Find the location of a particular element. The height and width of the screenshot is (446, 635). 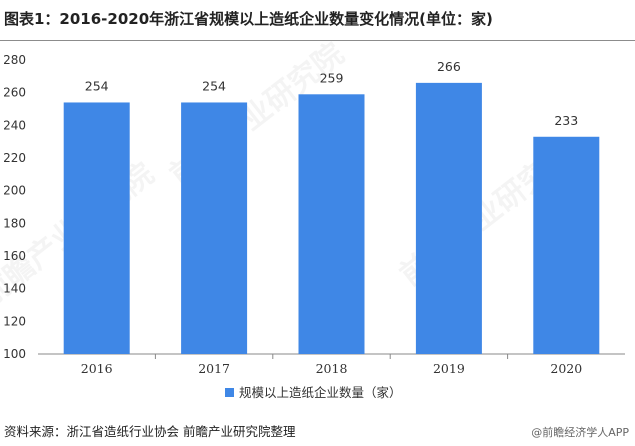

y-tick-label: 240 is located at coordinates (14, 125).